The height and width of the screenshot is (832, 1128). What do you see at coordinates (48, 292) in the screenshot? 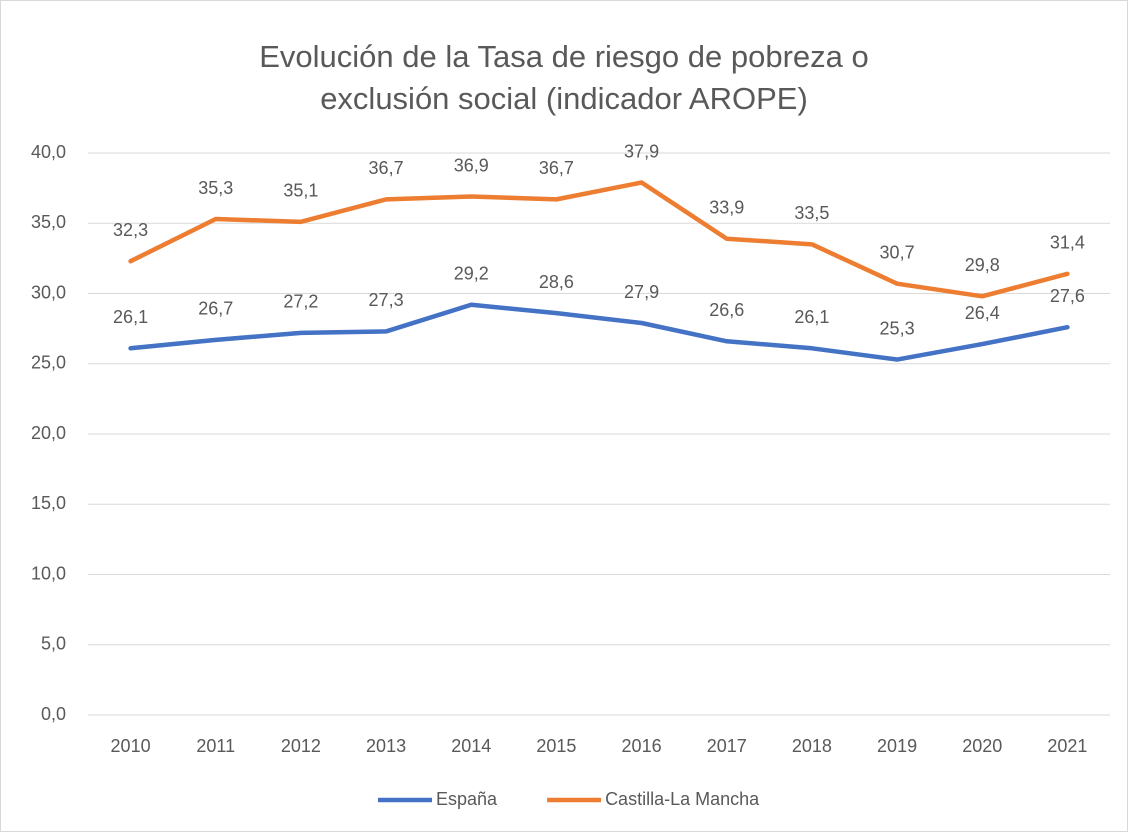
I see `y-tick-label: 30,0` at bounding box center [48, 292].